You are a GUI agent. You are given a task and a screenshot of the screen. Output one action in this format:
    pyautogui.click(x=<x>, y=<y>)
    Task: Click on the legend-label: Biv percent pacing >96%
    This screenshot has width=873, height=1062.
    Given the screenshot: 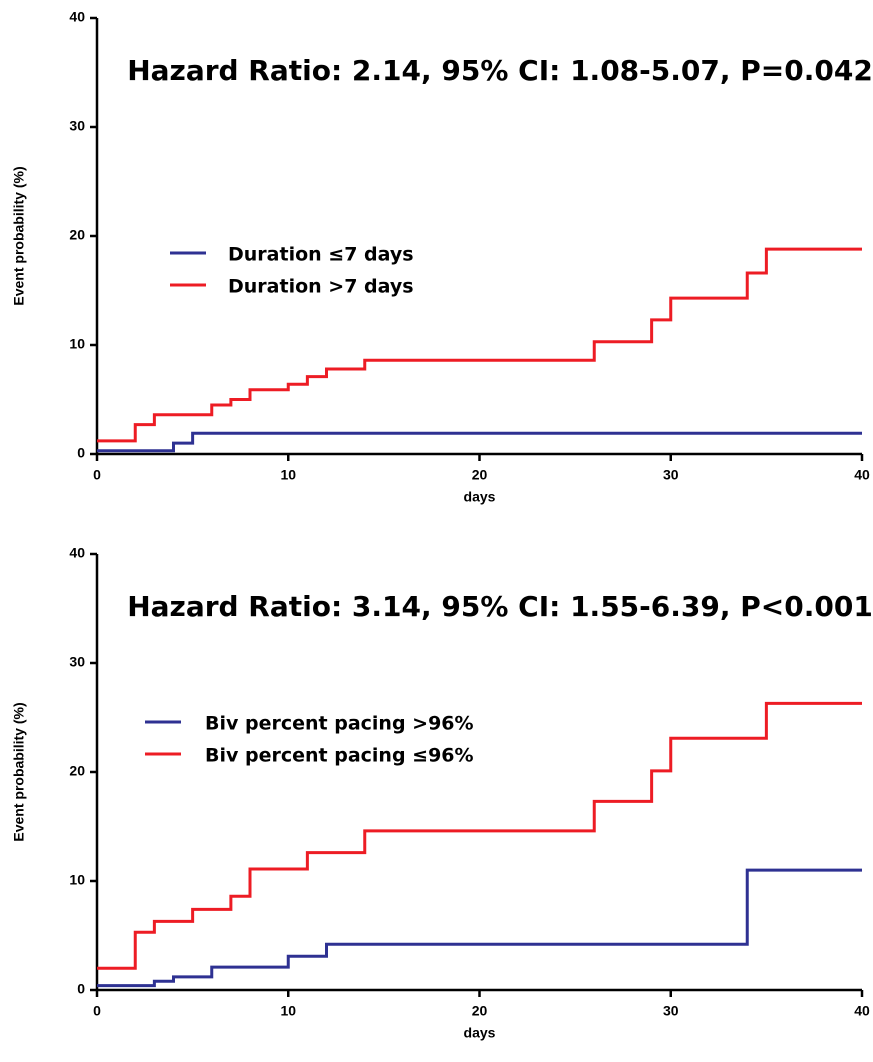 What is the action you would take?
    pyautogui.click(x=339, y=724)
    